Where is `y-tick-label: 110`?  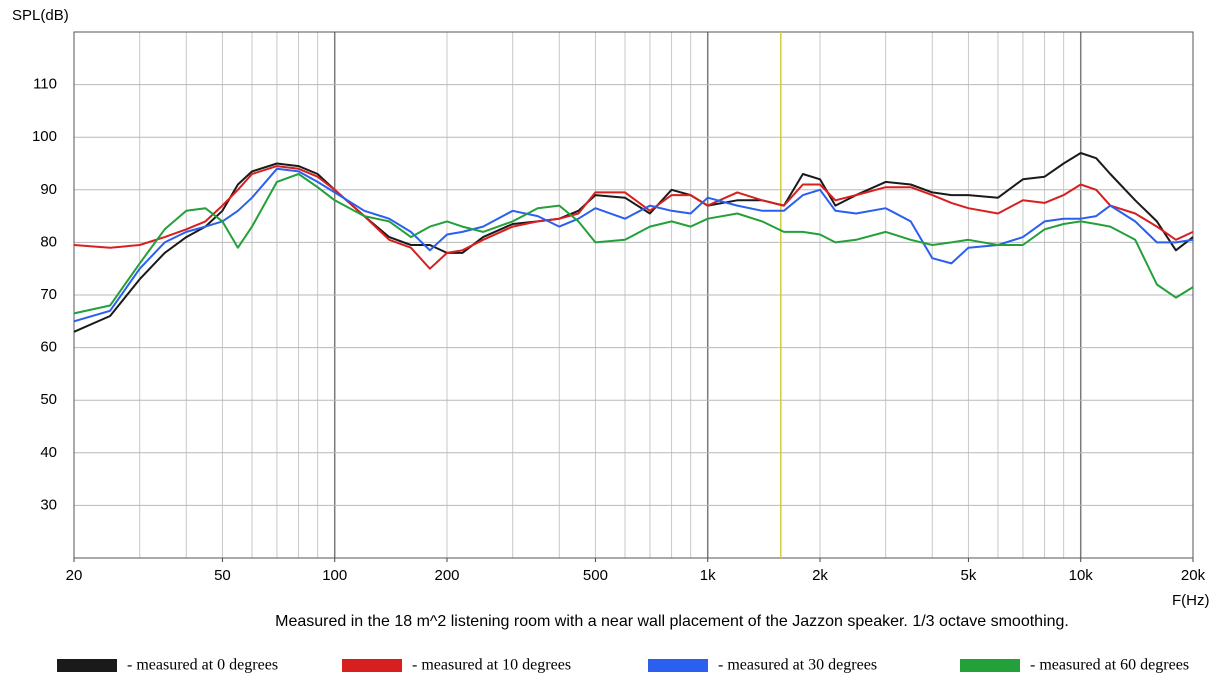 y-tick-label: 110 is located at coordinates (45, 84).